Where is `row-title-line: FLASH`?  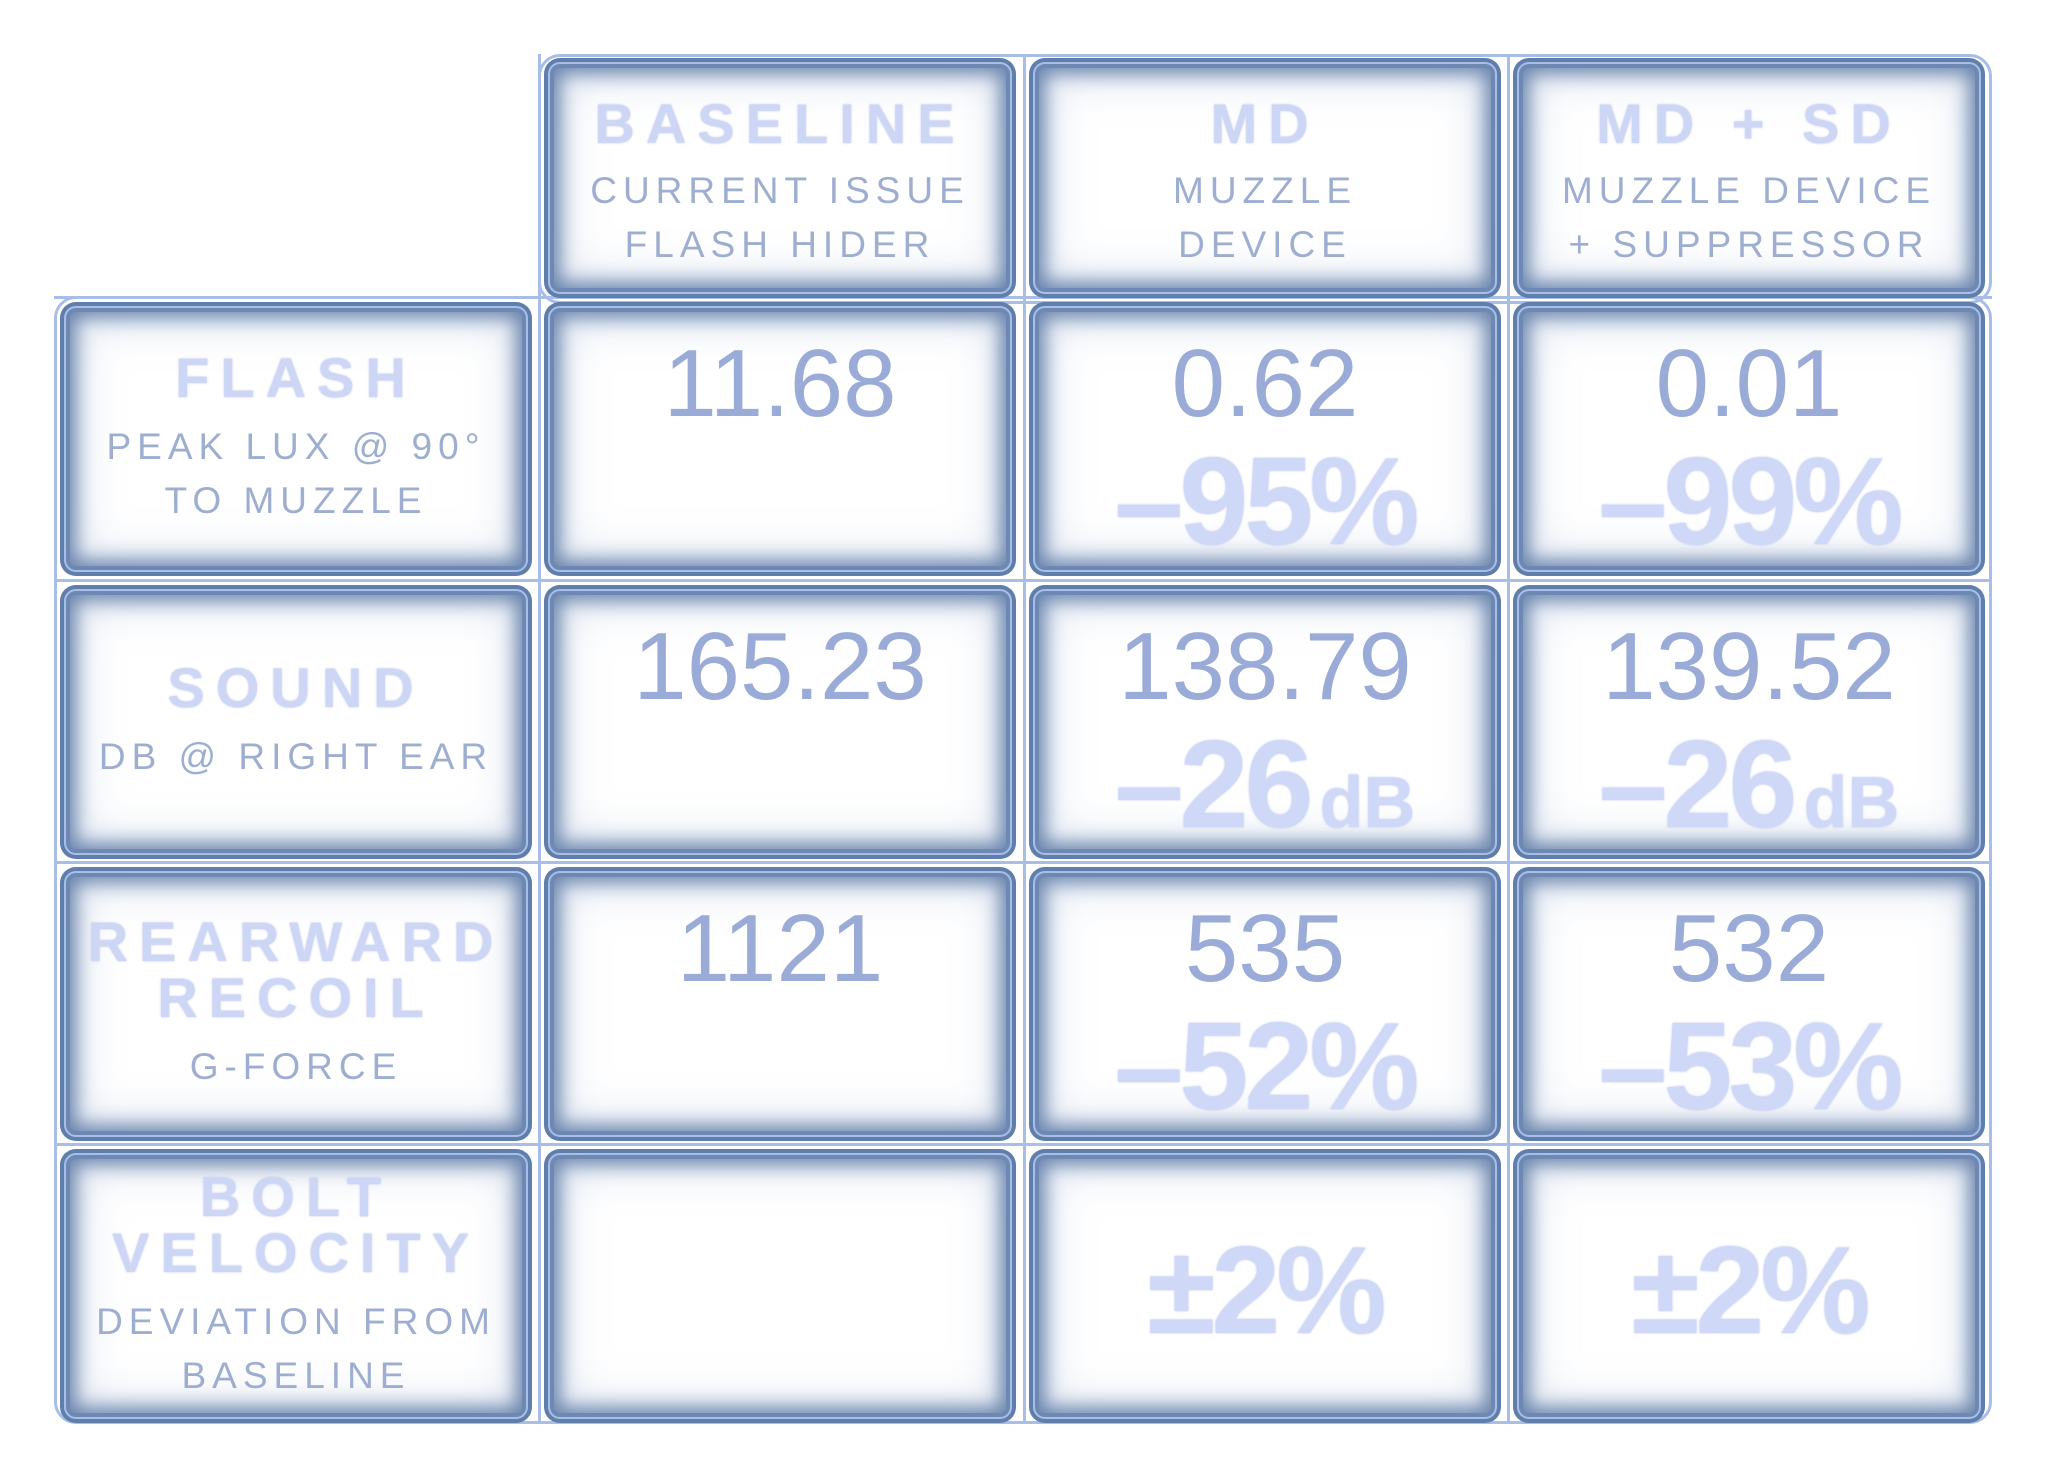 row-title-line: FLASH is located at coordinates (296, 377).